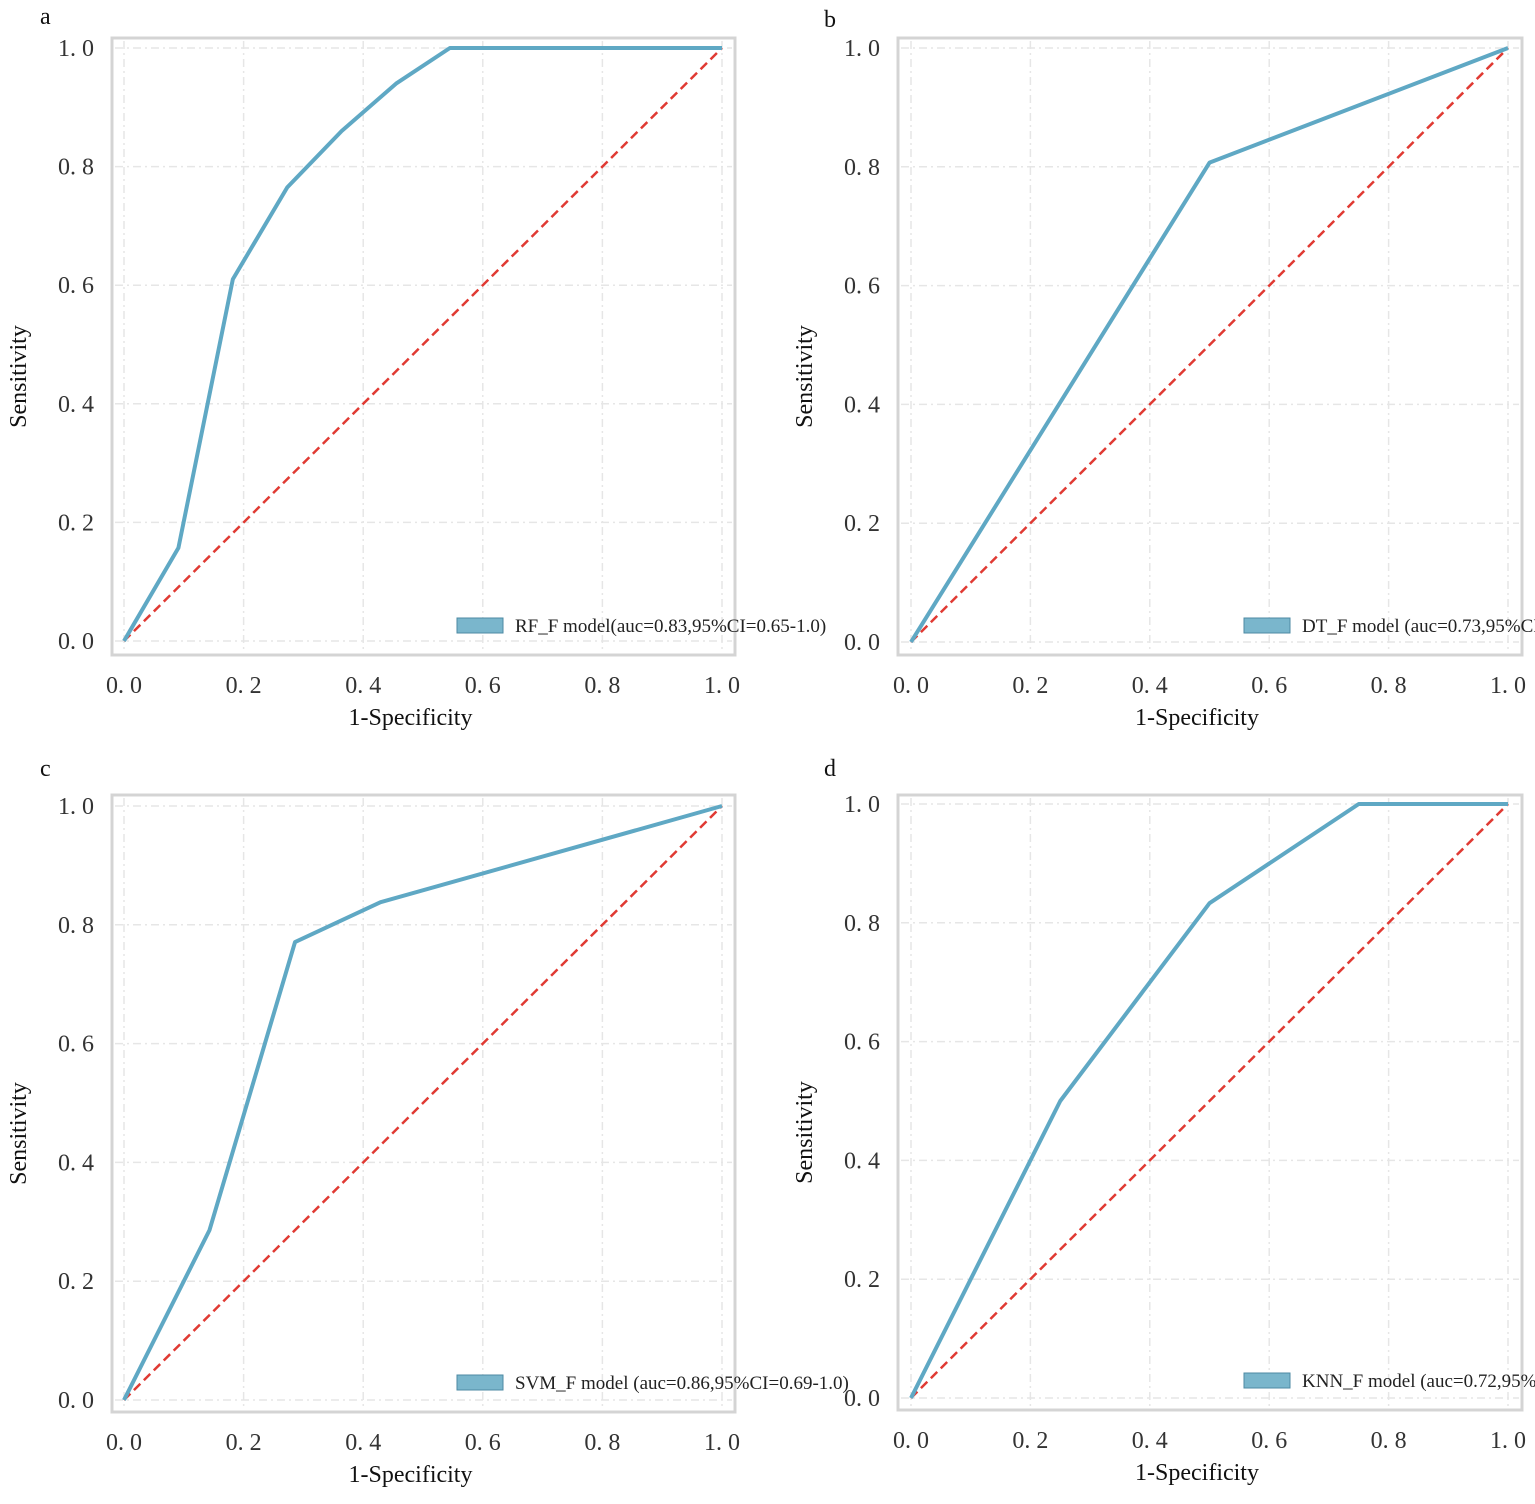  Describe the element at coordinates (45, 17) in the screenshot. I see `panel-label: a` at that location.